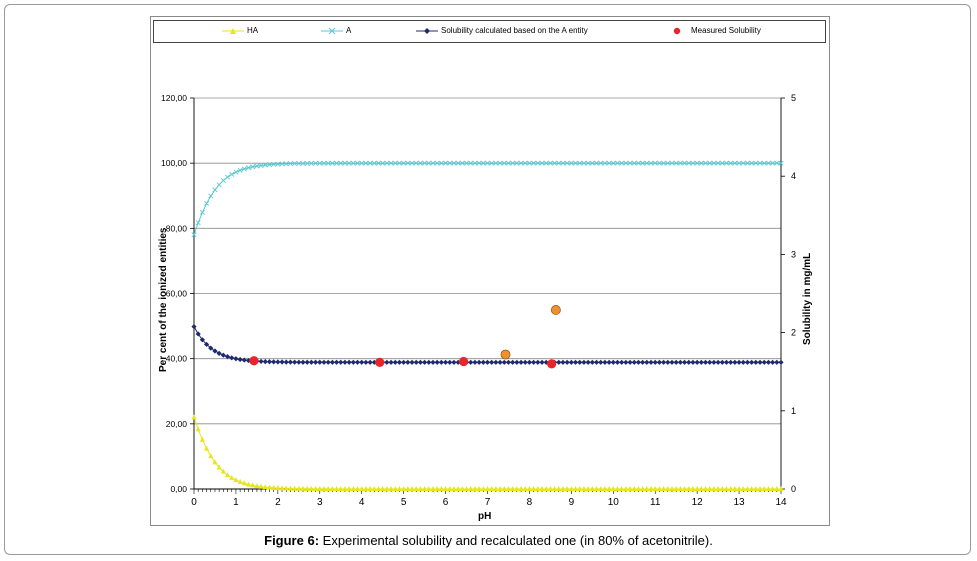 The height and width of the screenshot is (561, 977). What do you see at coordinates (278, 502) in the screenshot?
I see `x-tick-label: 2` at bounding box center [278, 502].